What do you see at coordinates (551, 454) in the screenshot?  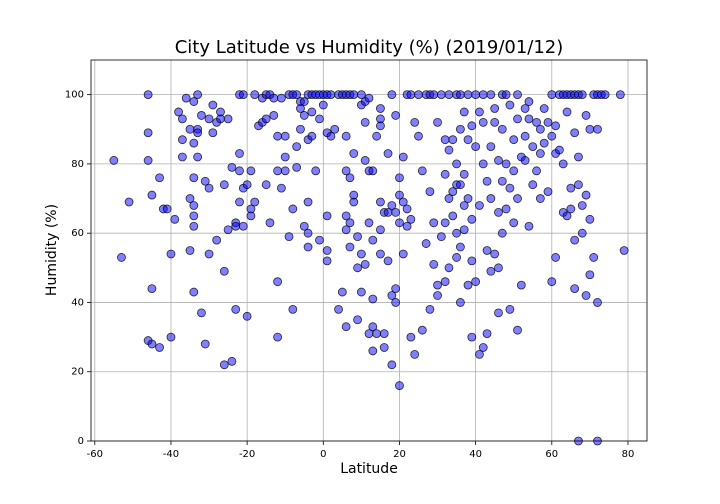 I see `x-tick-label: 60` at bounding box center [551, 454].